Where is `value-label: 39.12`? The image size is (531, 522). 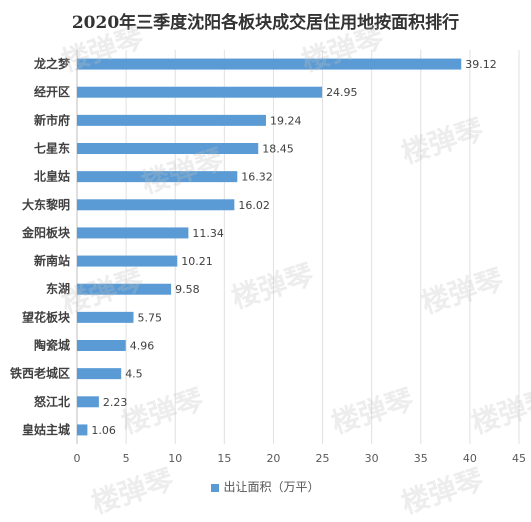 value-label: 39.12 is located at coordinates (481, 64).